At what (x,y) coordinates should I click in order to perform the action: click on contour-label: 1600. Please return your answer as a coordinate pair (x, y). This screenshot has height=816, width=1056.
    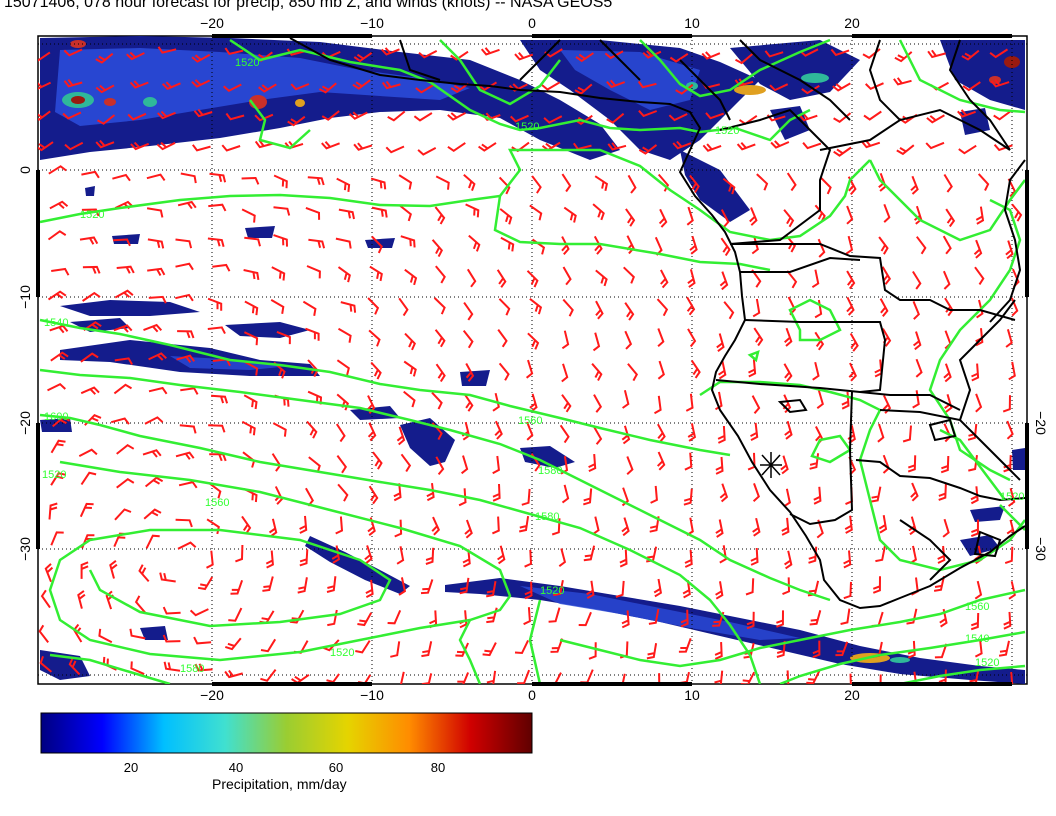
    Looking at the image, I should click on (56, 417).